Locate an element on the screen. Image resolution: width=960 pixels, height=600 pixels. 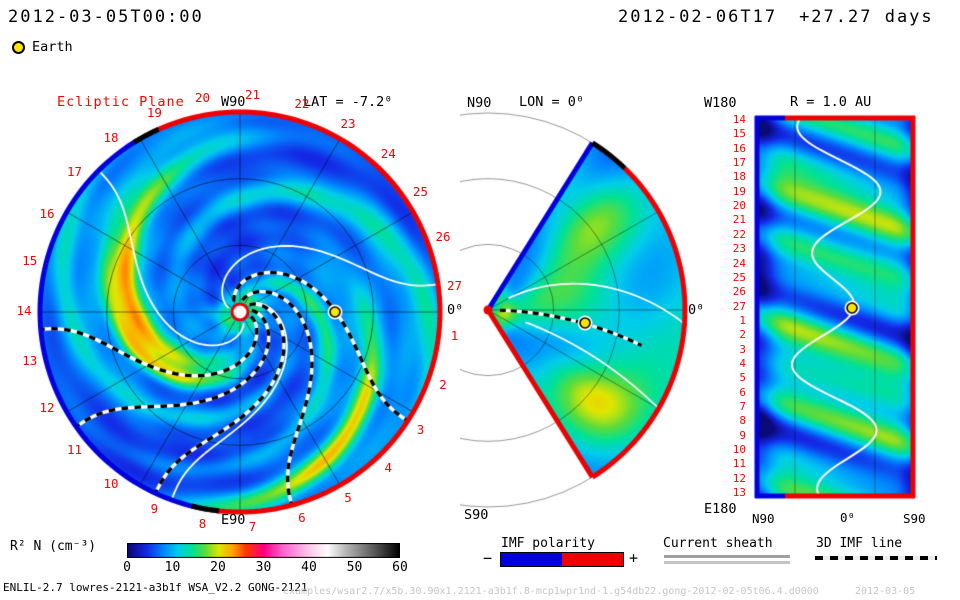
ecliptic-day-tick: 21 is located at coordinates (253, 95).